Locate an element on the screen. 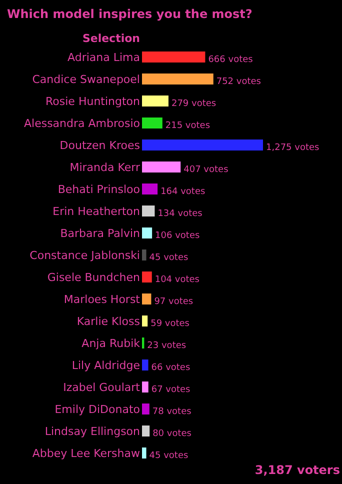 The height and width of the screenshot is (484, 342). data-label: 106 votes is located at coordinates (177, 236).